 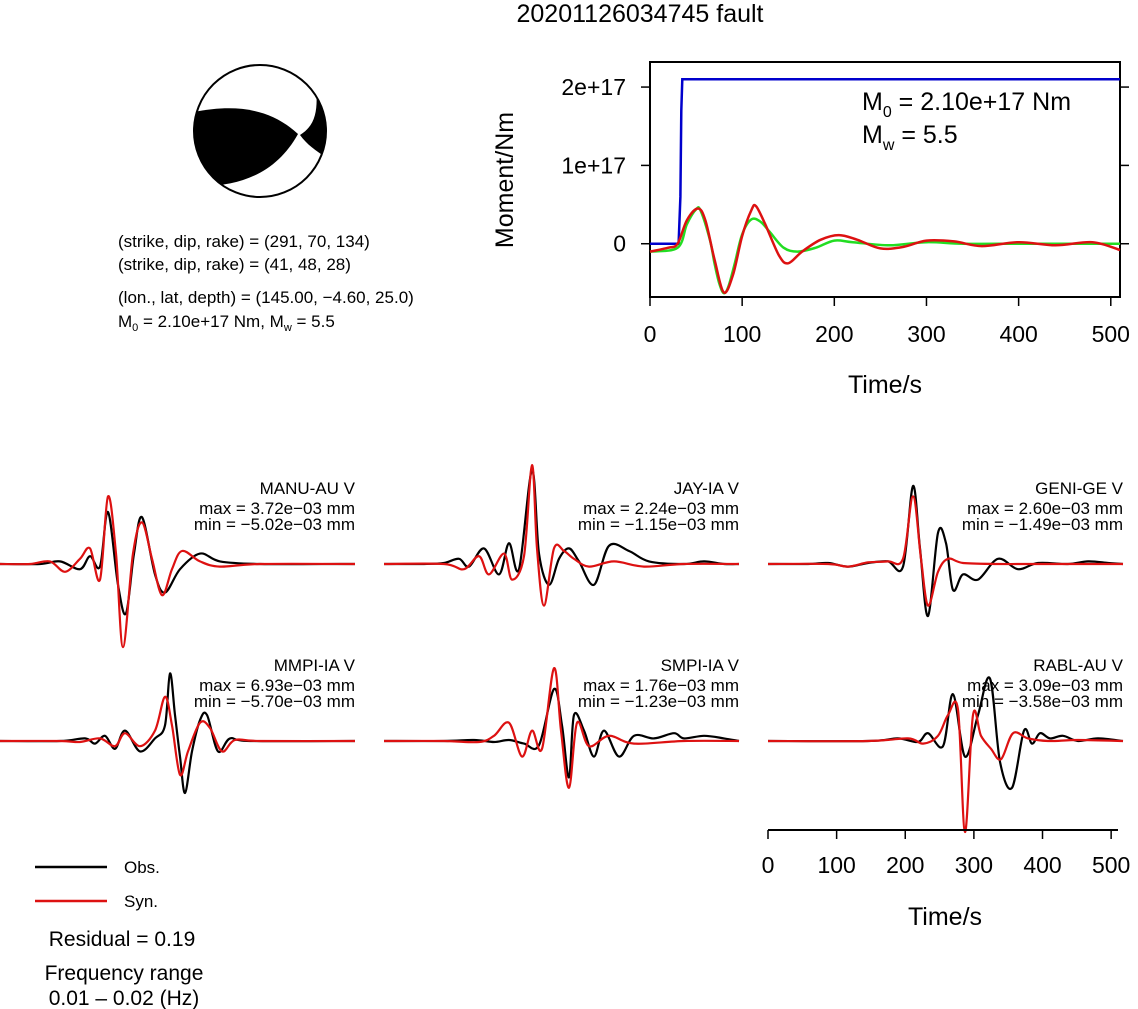 I want to click on magnitude-line: M0 = 2.10e+17 Nm, Mw = 5.5, so click(x=226, y=323).